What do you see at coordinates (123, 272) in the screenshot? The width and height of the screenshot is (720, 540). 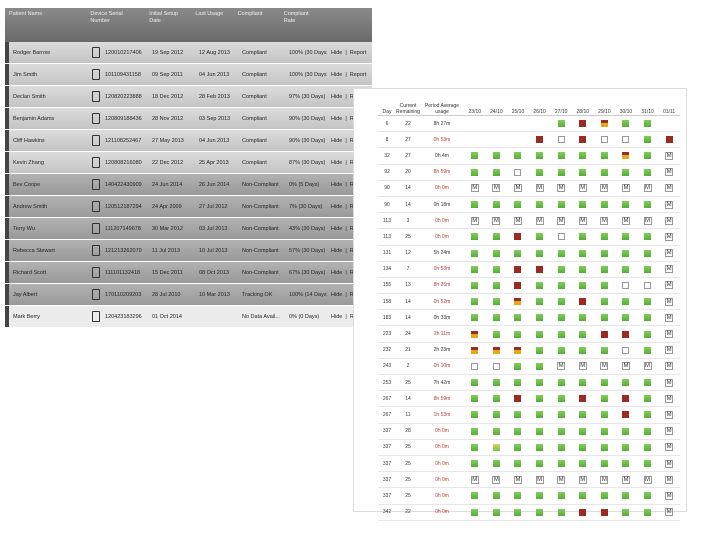 I see `serial-number: 111101132418` at bounding box center [123, 272].